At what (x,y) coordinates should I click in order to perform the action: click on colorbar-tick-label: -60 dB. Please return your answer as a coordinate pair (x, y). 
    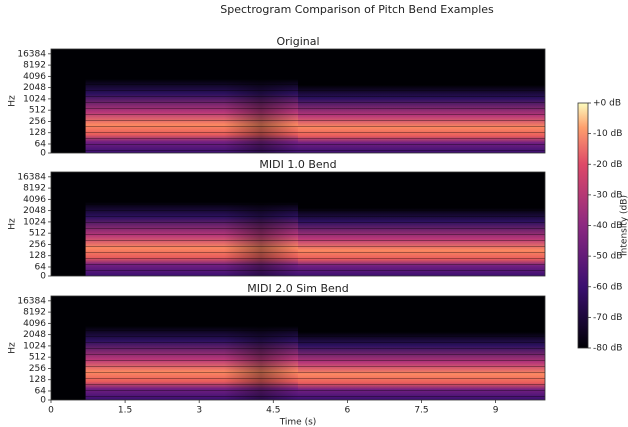
    Looking at the image, I should click on (607, 287).